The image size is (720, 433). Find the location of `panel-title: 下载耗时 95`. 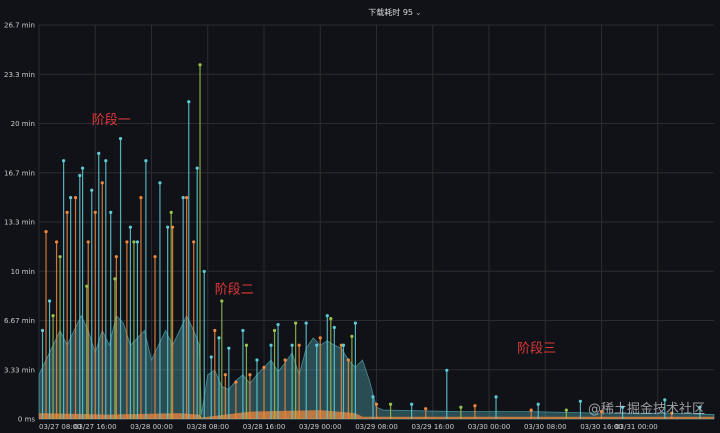

panel-title: 下载耗时 95 is located at coordinates (391, 12).